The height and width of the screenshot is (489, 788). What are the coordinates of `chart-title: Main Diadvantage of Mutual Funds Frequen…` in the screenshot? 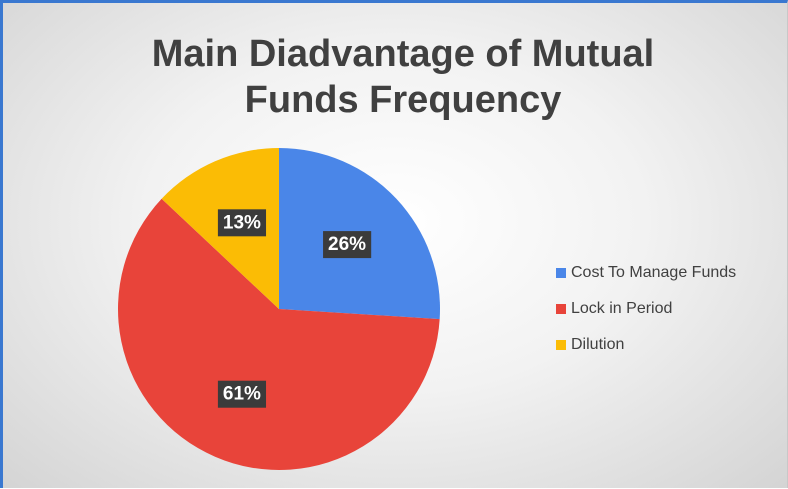 It's located at (403, 77).